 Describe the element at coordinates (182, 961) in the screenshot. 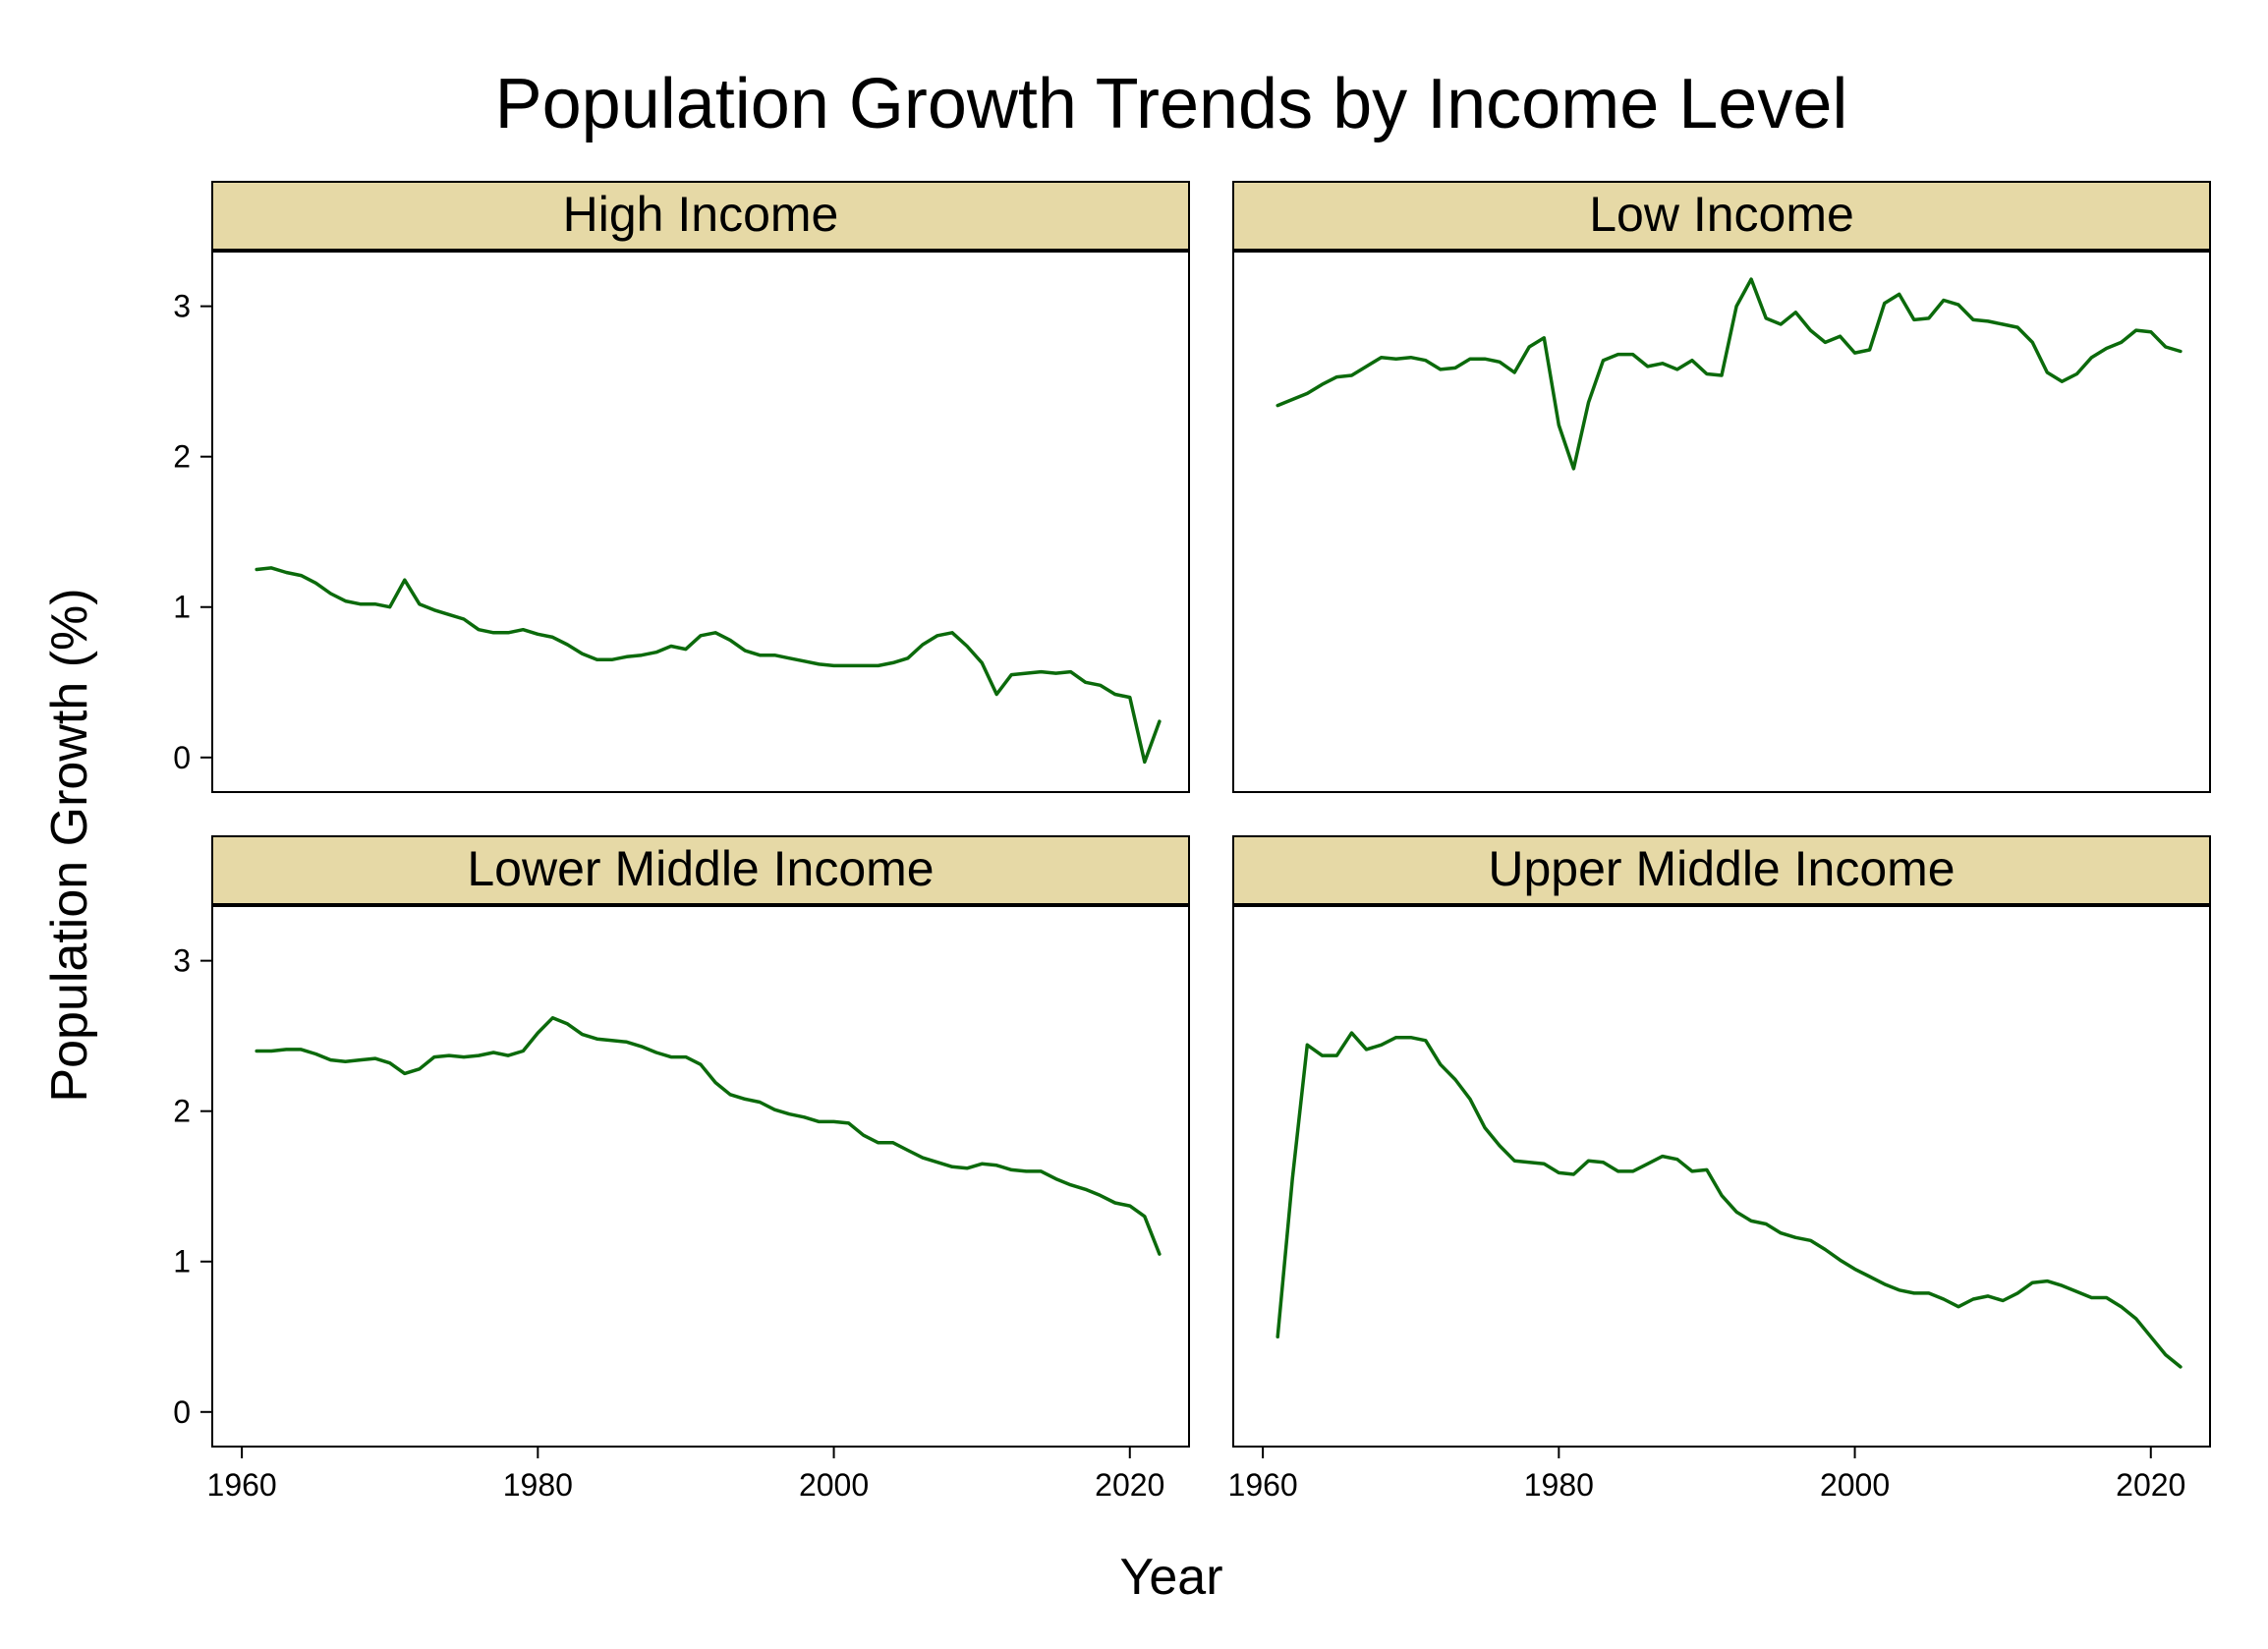

I see `y-tick-label-lower-middle-income-3: 3` at that location.